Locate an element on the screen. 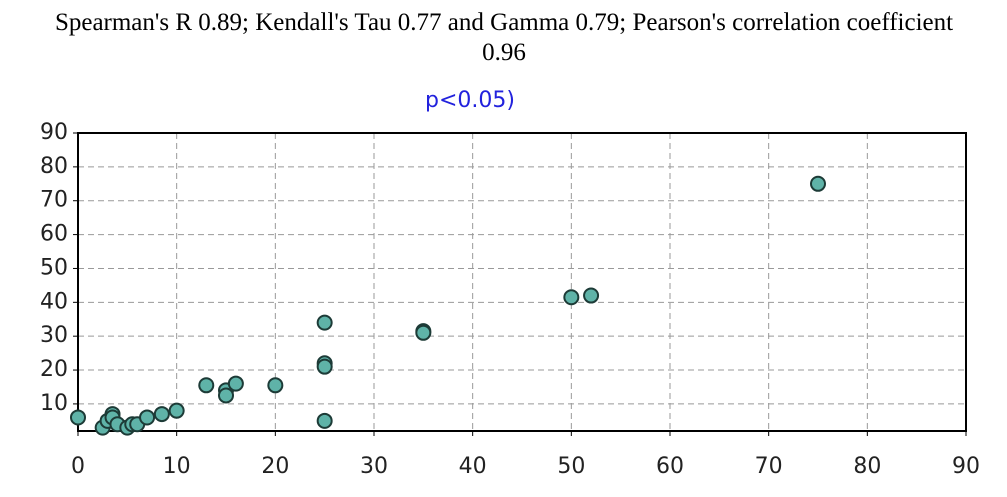  x-tick-label: 80 is located at coordinates (867, 466).